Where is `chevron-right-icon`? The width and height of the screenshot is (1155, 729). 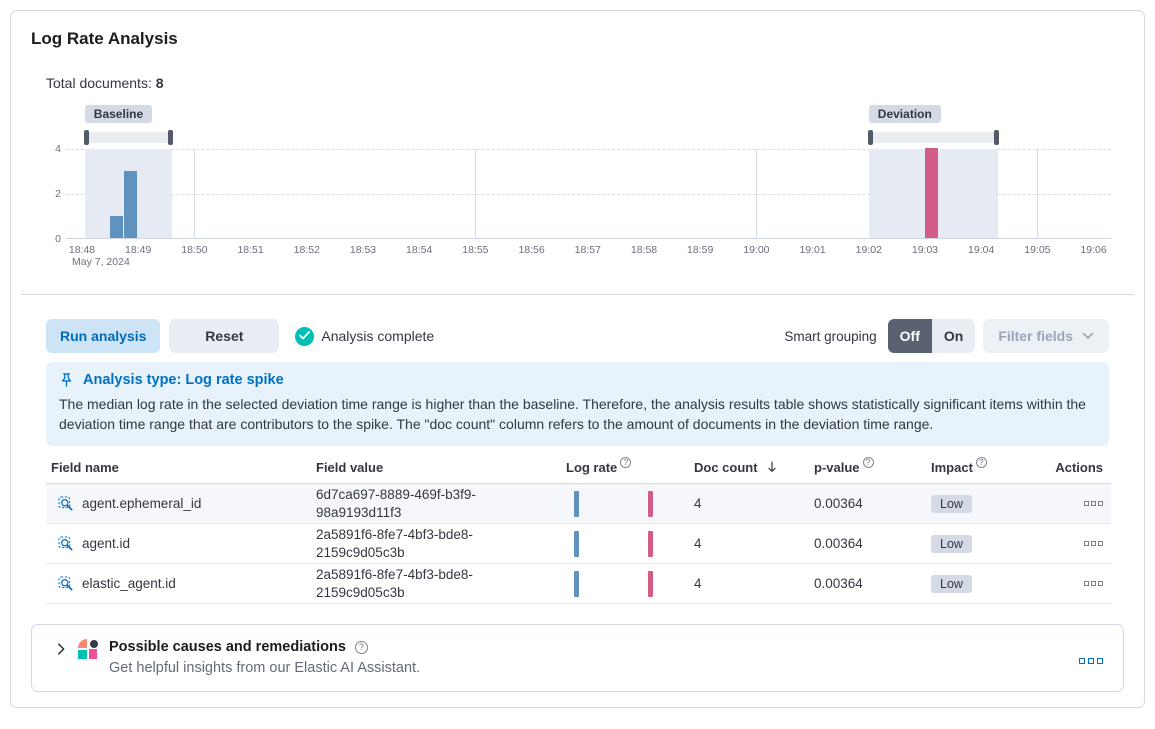
chevron-right-icon is located at coordinates (61, 649).